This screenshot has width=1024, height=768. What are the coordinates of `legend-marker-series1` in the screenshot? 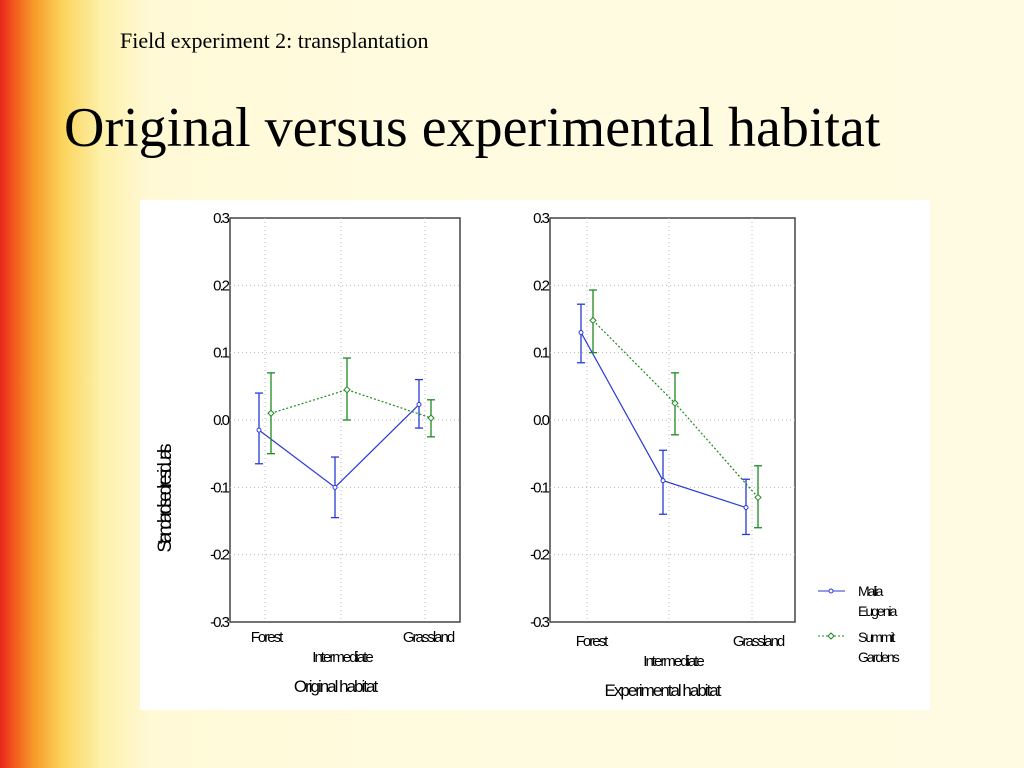 It's located at (831, 591).